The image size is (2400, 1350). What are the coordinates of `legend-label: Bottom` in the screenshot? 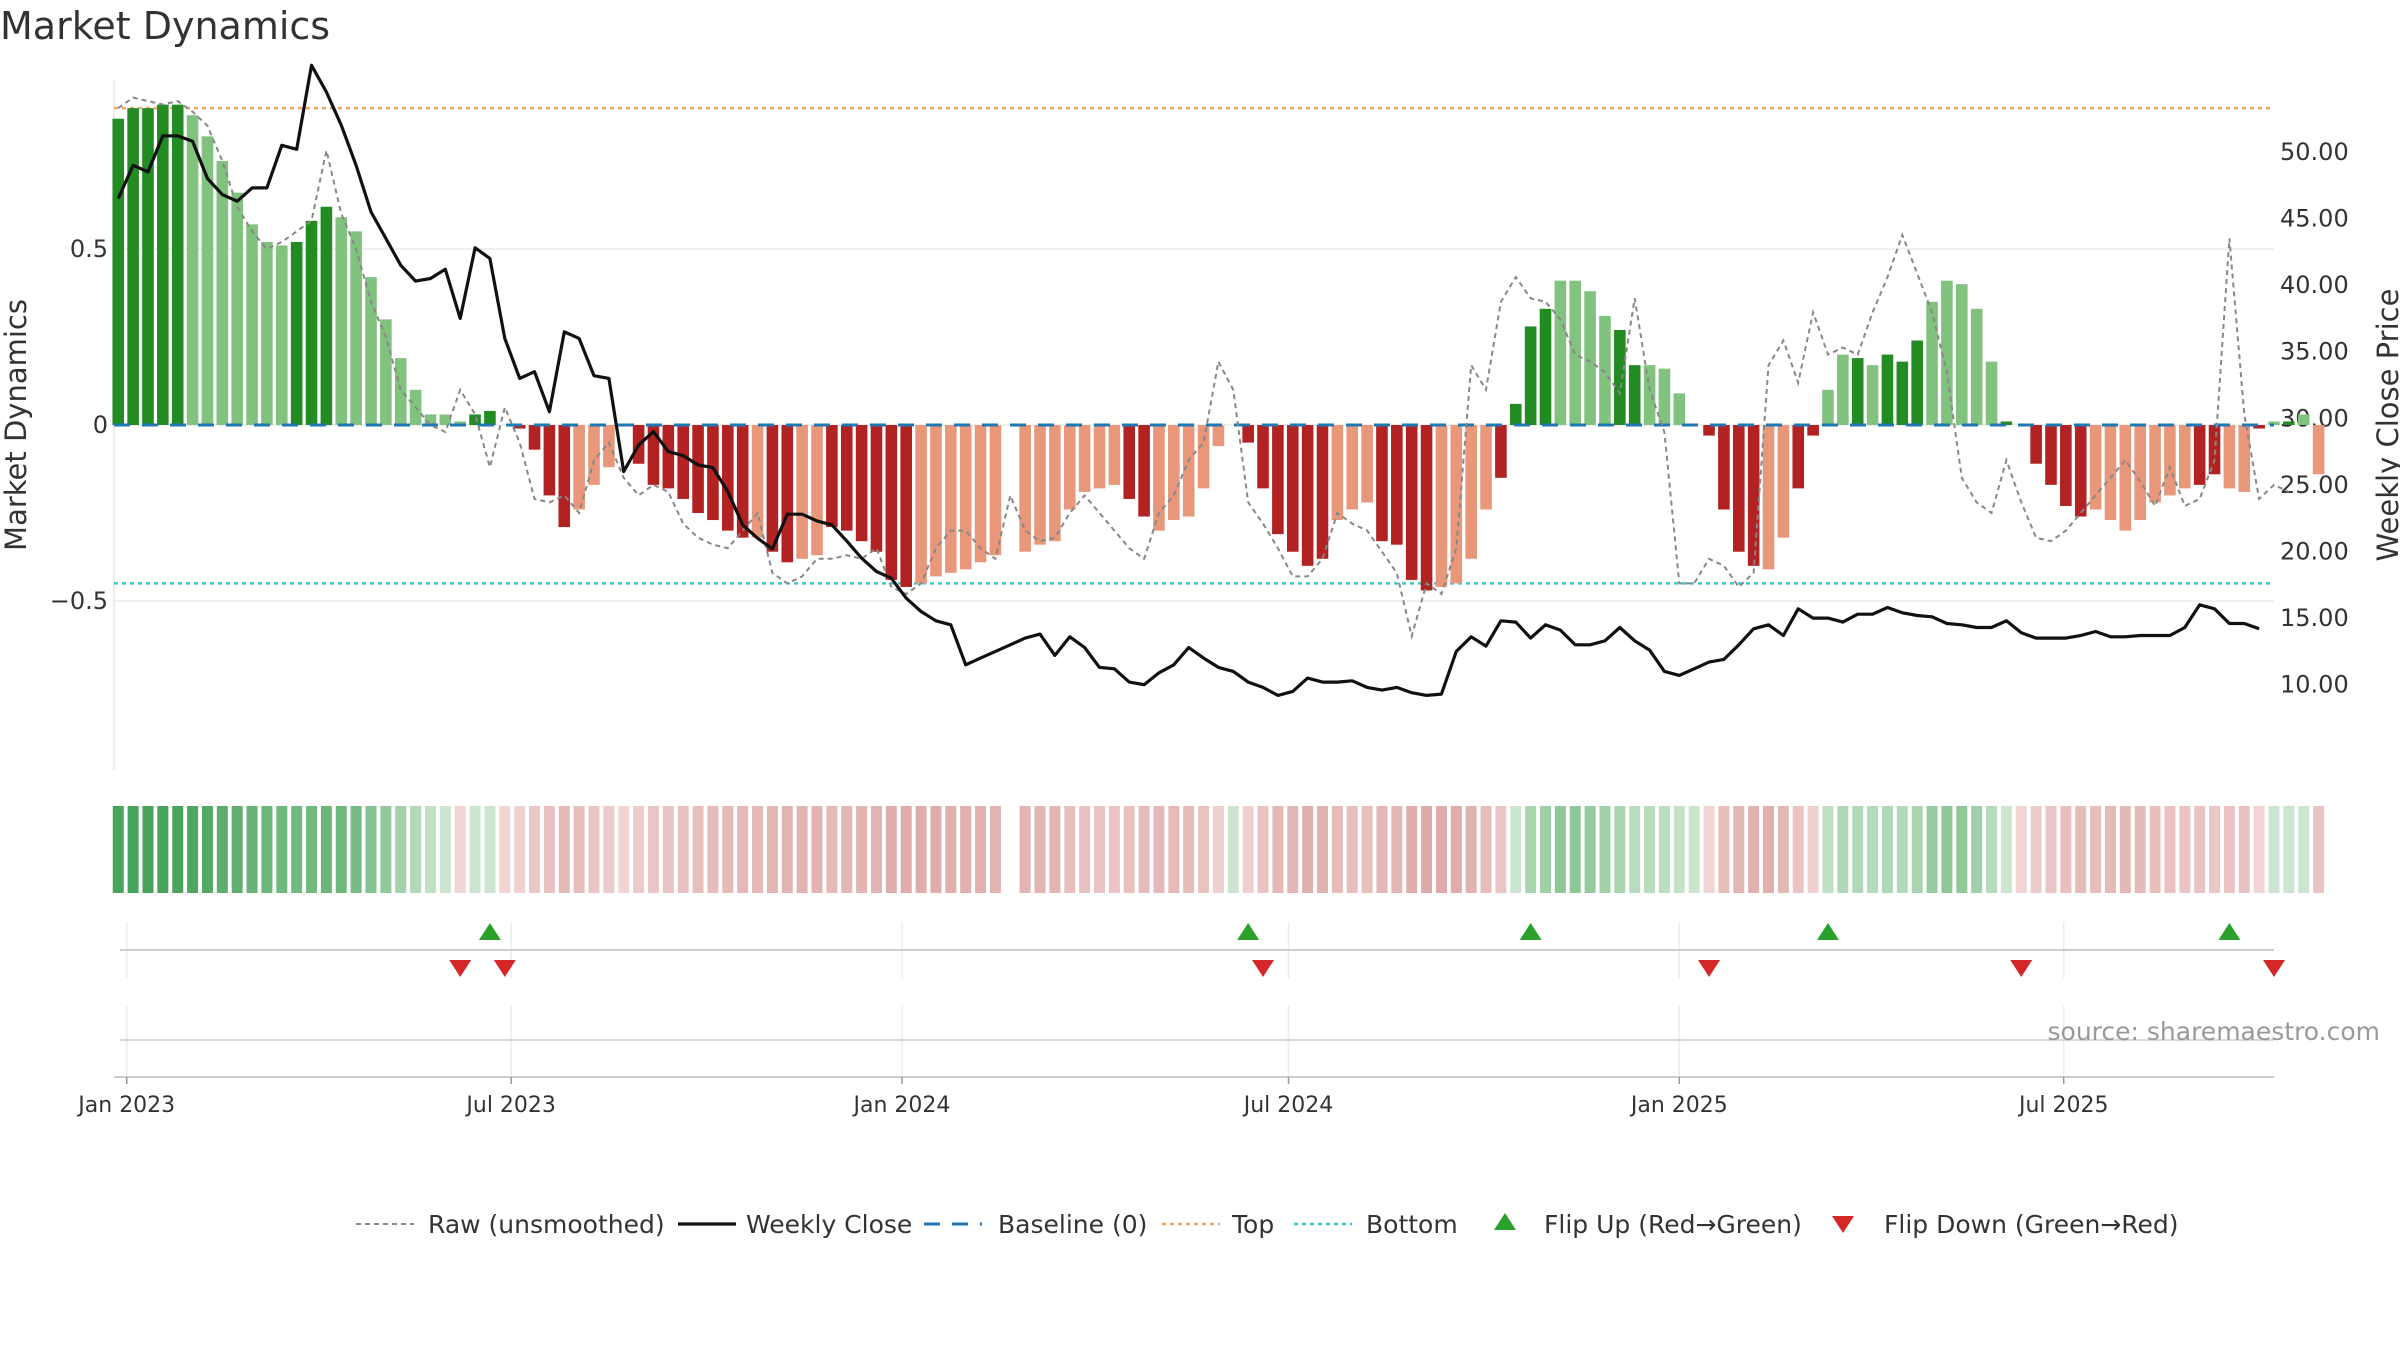 It's located at (1412, 1224).